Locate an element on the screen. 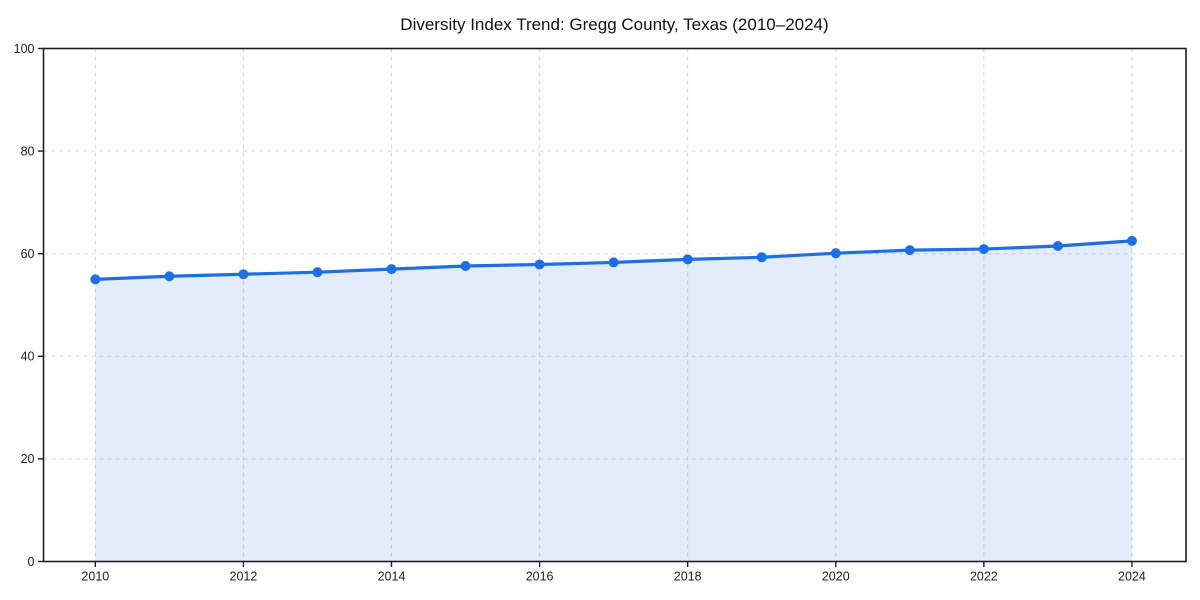  x-tick-label: 2010 is located at coordinates (95, 577).